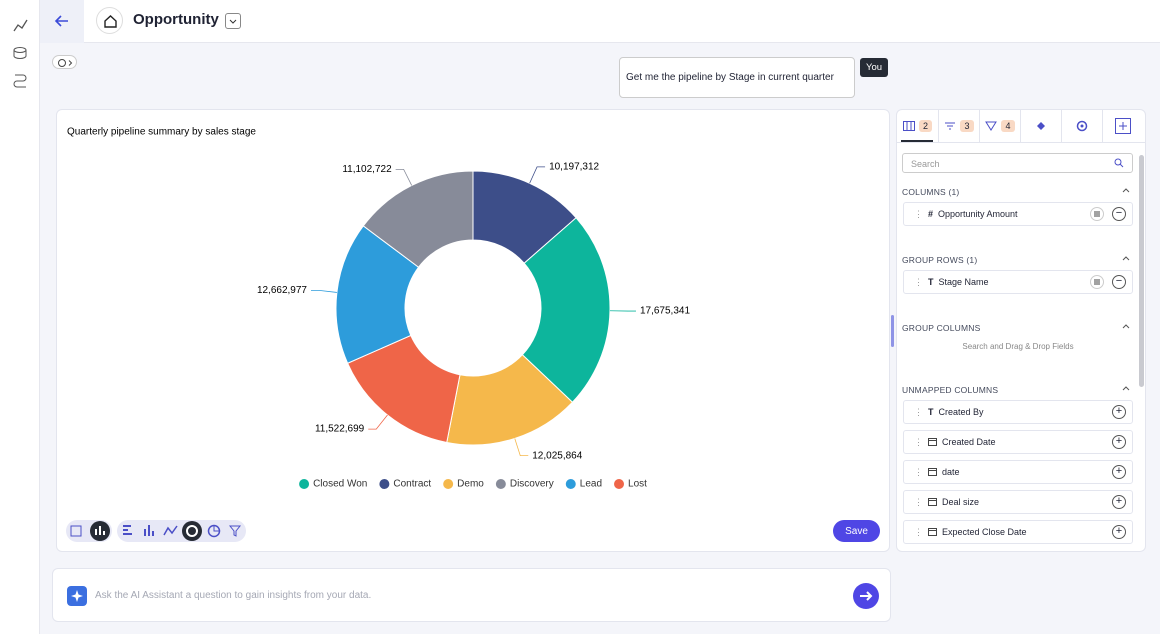  I want to click on field-type-icon: T, so click(931, 412).